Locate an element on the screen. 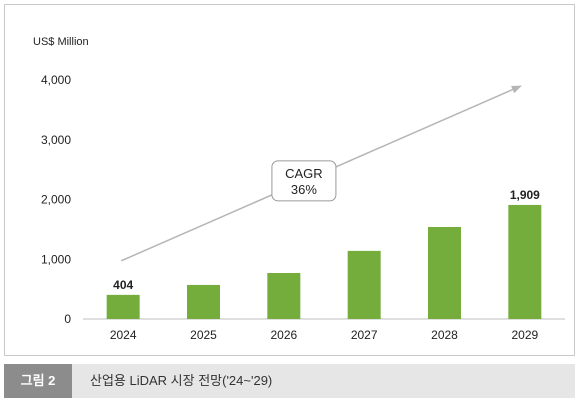 This screenshot has height=409, width=581. bar-2029 is located at coordinates (525, 261).